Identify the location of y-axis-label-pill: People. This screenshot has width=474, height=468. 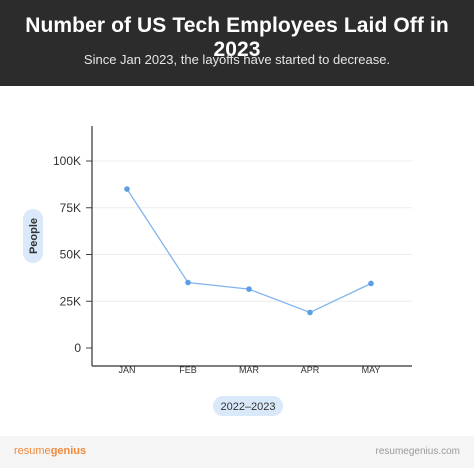
(33, 236).